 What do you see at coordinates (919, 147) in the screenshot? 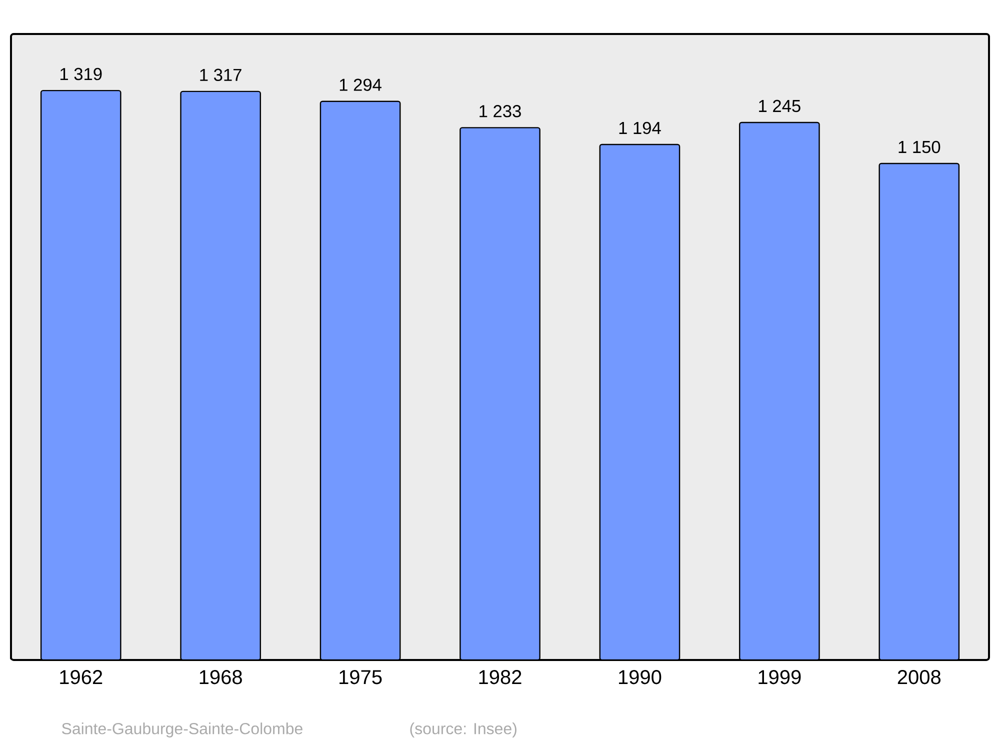
I see `data-label: 1 150` at bounding box center [919, 147].